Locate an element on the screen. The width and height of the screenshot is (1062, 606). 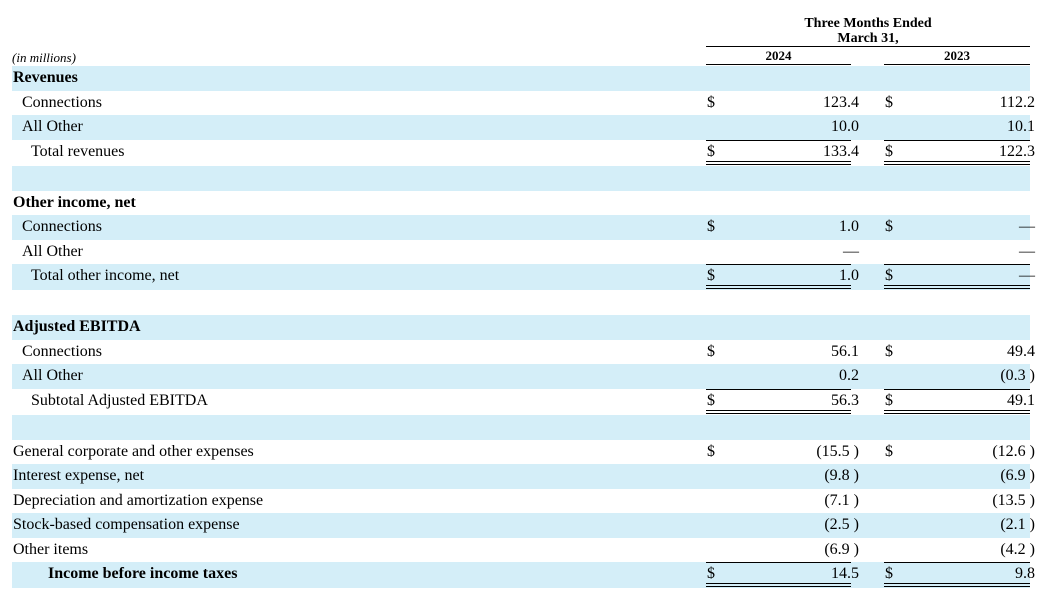
value-2024: 10.0 is located at coordinates (845, 126).